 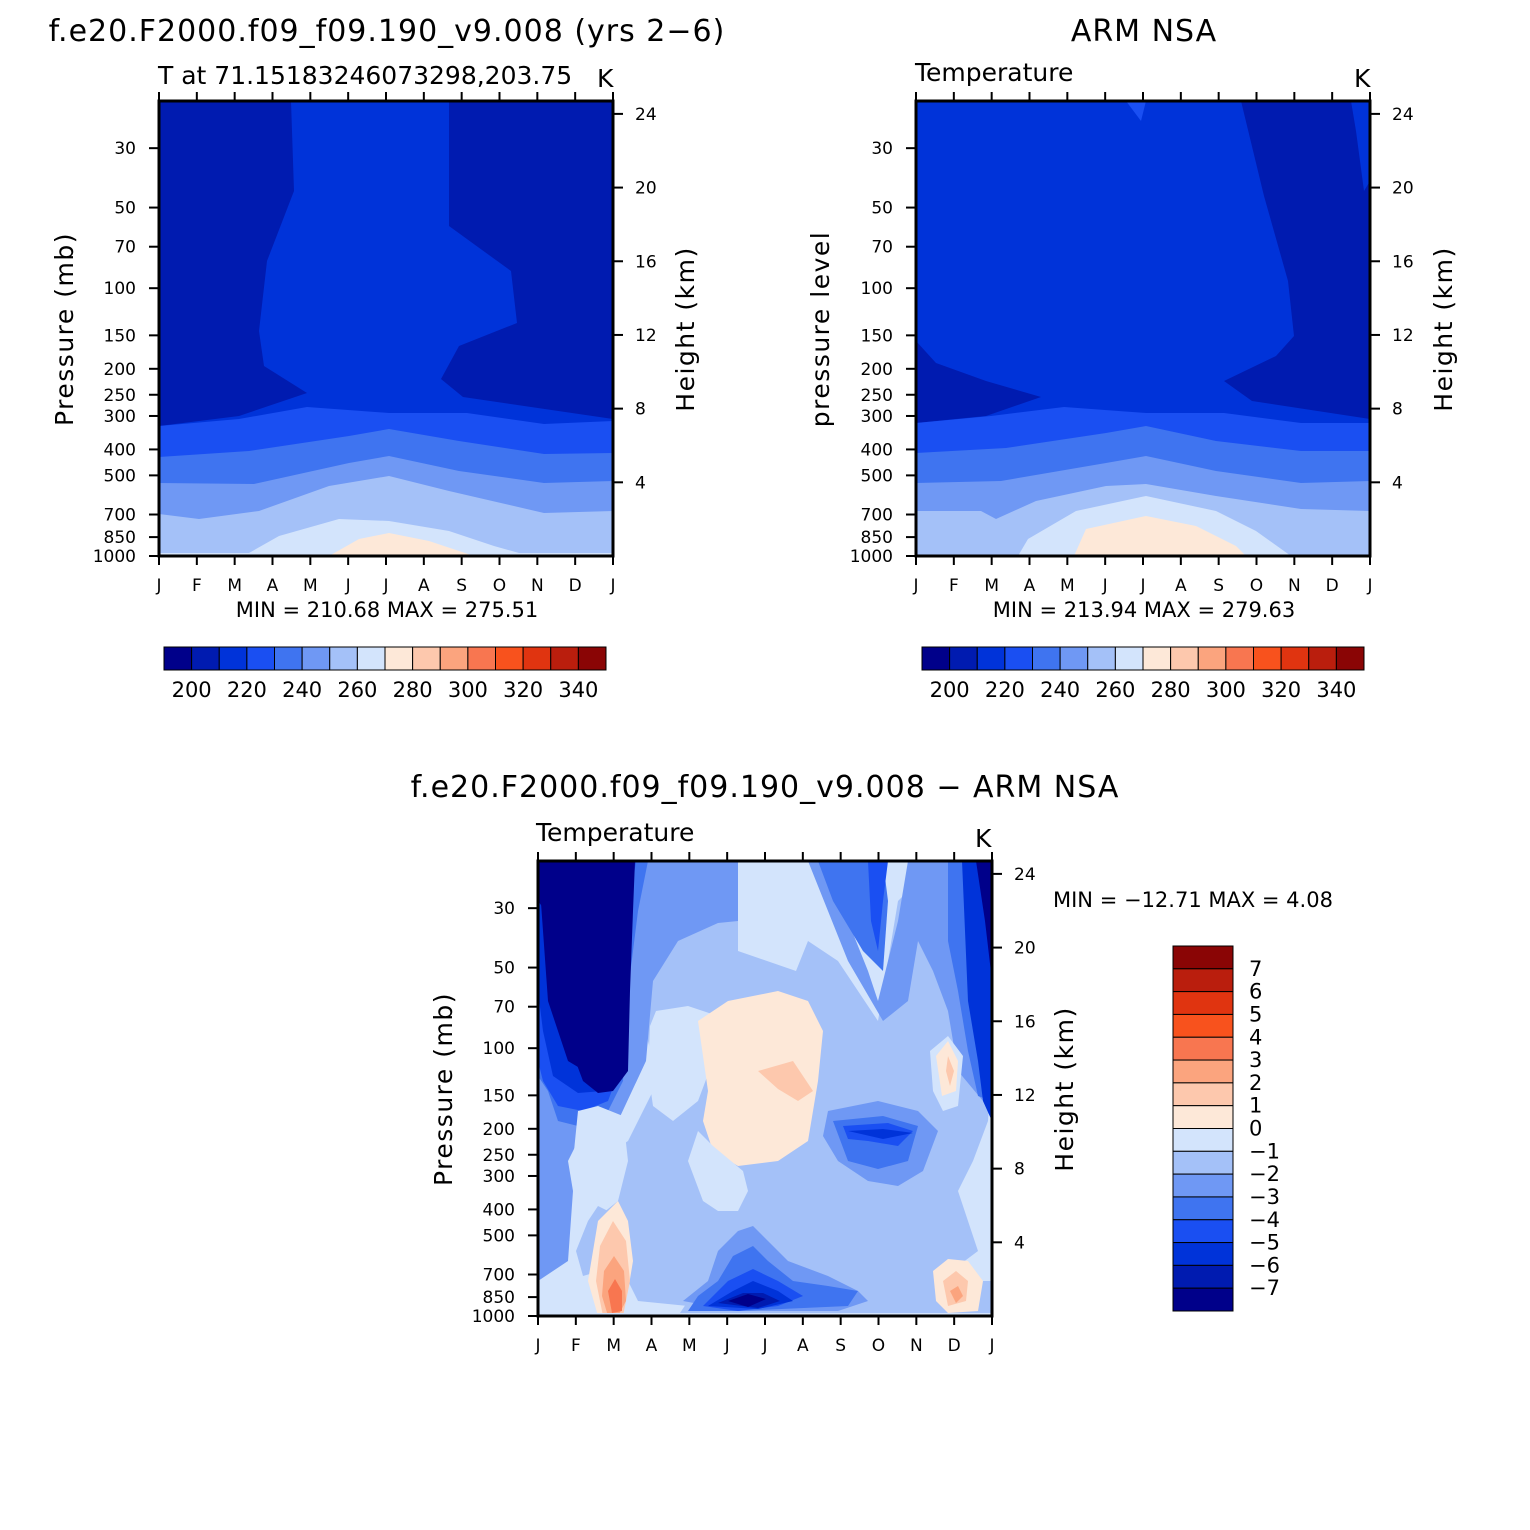 What do you see at coordinates (120, 516) in the screenshot?
I see `y-tick-label: 700` at bounding box center [120, 516].